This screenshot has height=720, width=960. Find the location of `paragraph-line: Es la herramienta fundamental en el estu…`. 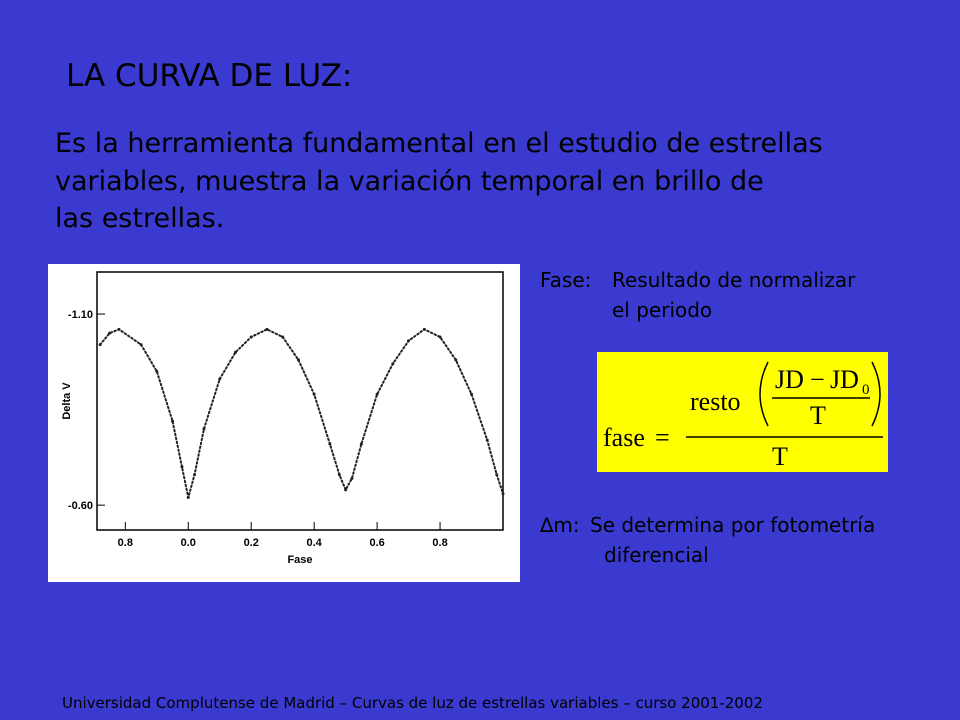

paragraph-line: Es la herramienta fundamental en el estu… is located at coordinates (439, 143).